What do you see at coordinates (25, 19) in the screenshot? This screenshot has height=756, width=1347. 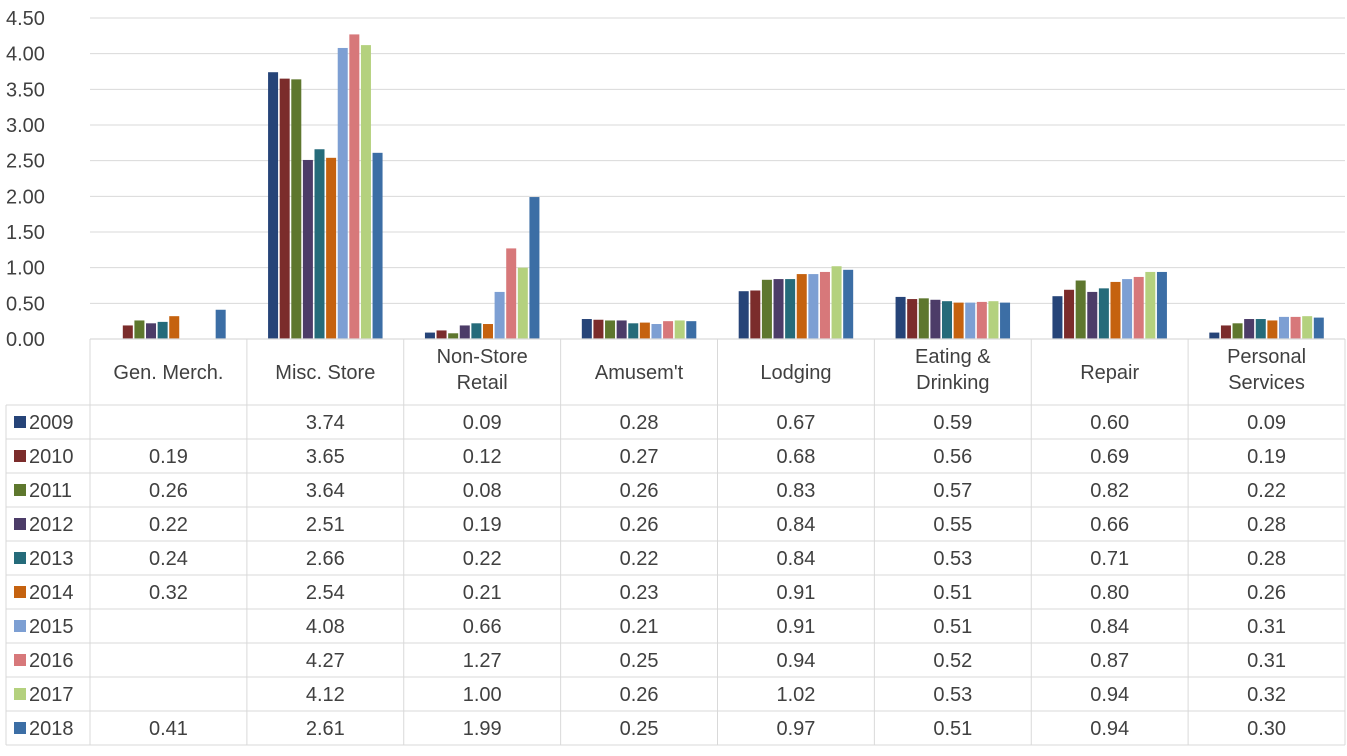 I see `y-tick-label: 4.50` at bounding box center [25, 19].